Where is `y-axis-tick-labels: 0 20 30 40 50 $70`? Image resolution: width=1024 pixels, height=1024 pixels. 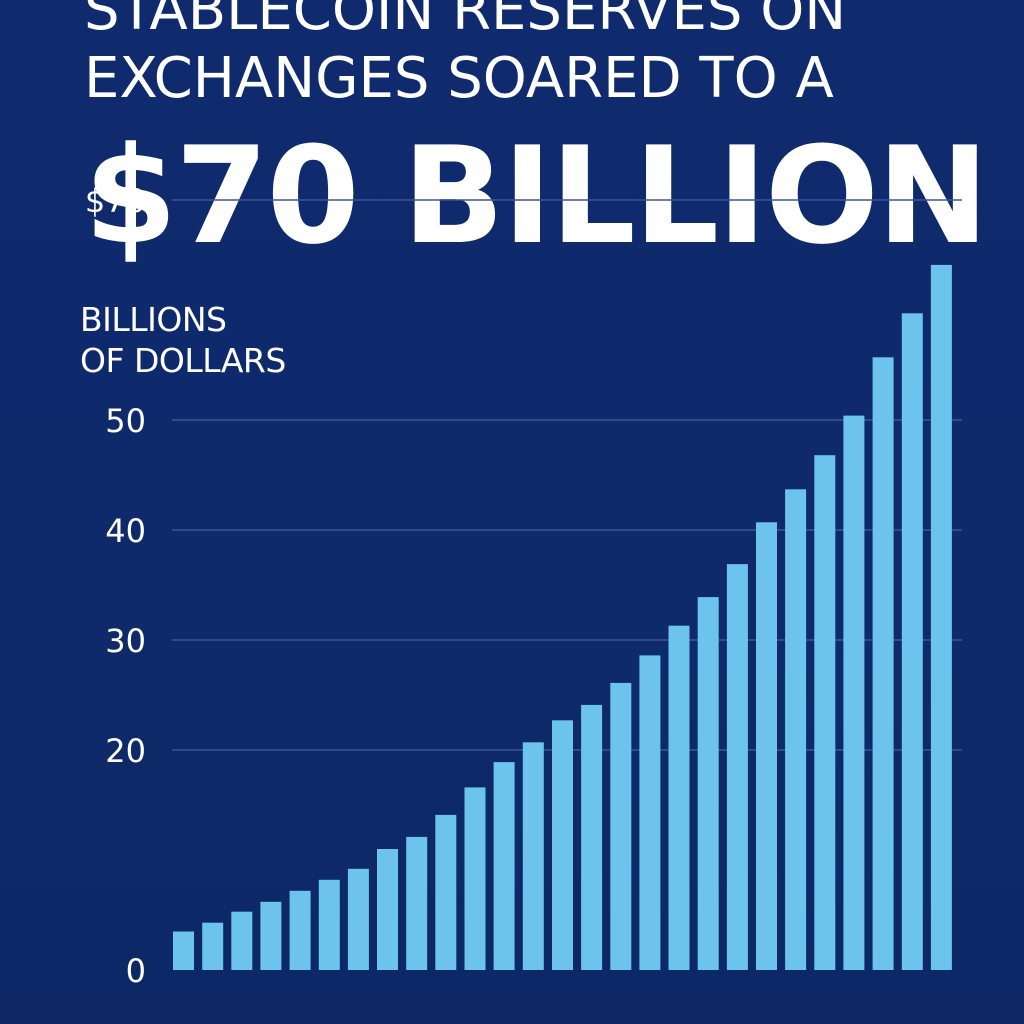 y-axis-tick-labels: 0 20 30 40 50 $70 is located at coordinates (115, 586).